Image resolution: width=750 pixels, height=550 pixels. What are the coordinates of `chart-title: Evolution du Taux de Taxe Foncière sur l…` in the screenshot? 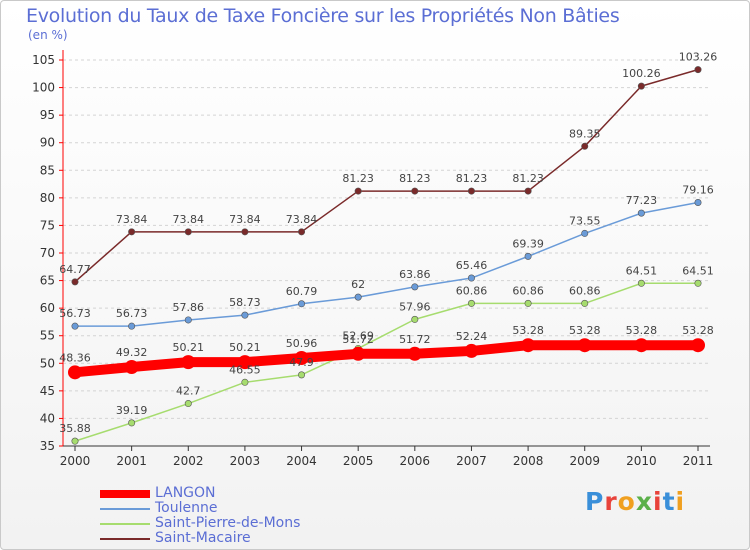 It's located at (323, 16).